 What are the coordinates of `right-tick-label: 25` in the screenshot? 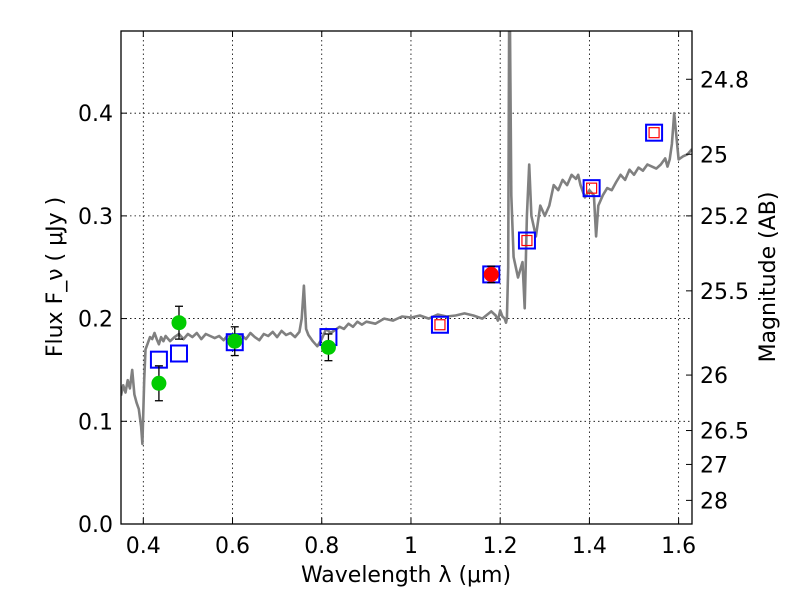 It's located at (714, 155).